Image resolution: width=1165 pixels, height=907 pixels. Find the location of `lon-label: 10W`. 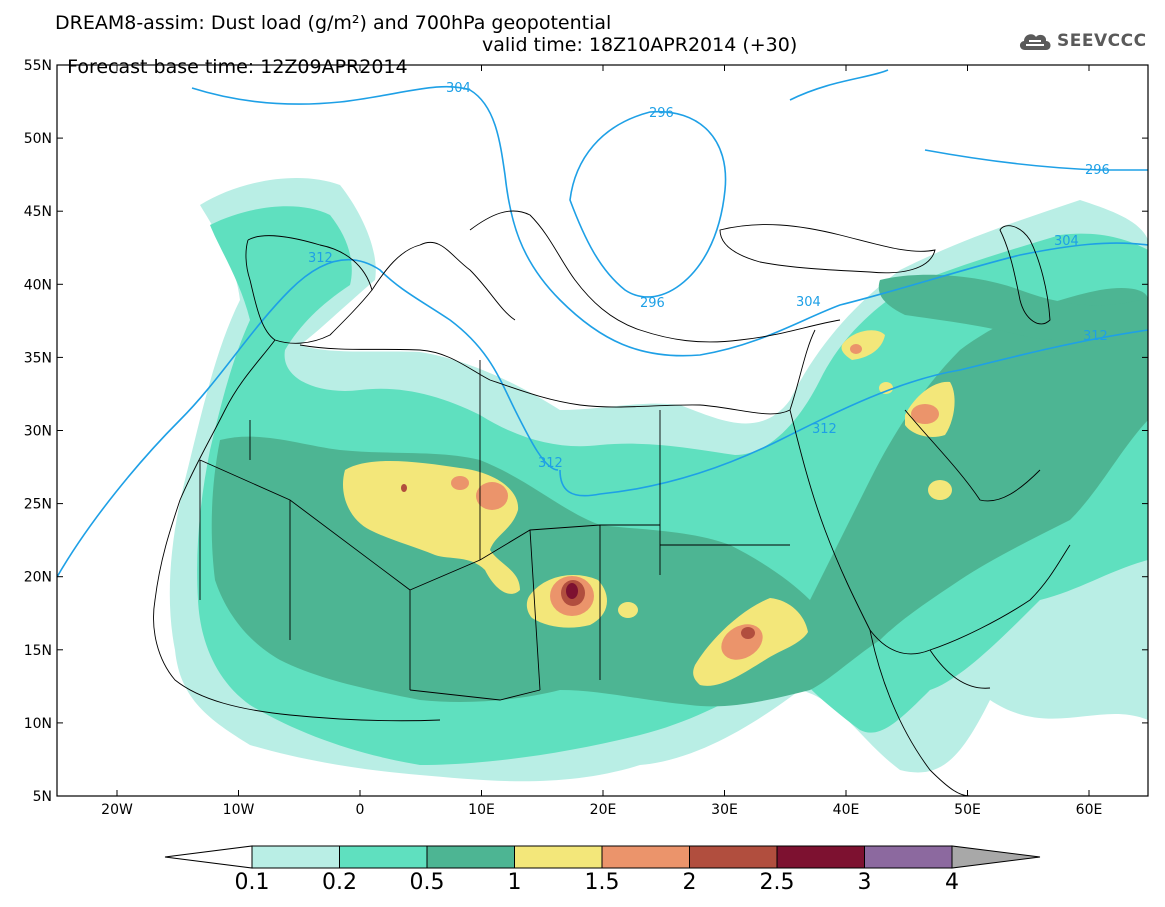

lon-label: 10W is located at coordinates (239, 810).